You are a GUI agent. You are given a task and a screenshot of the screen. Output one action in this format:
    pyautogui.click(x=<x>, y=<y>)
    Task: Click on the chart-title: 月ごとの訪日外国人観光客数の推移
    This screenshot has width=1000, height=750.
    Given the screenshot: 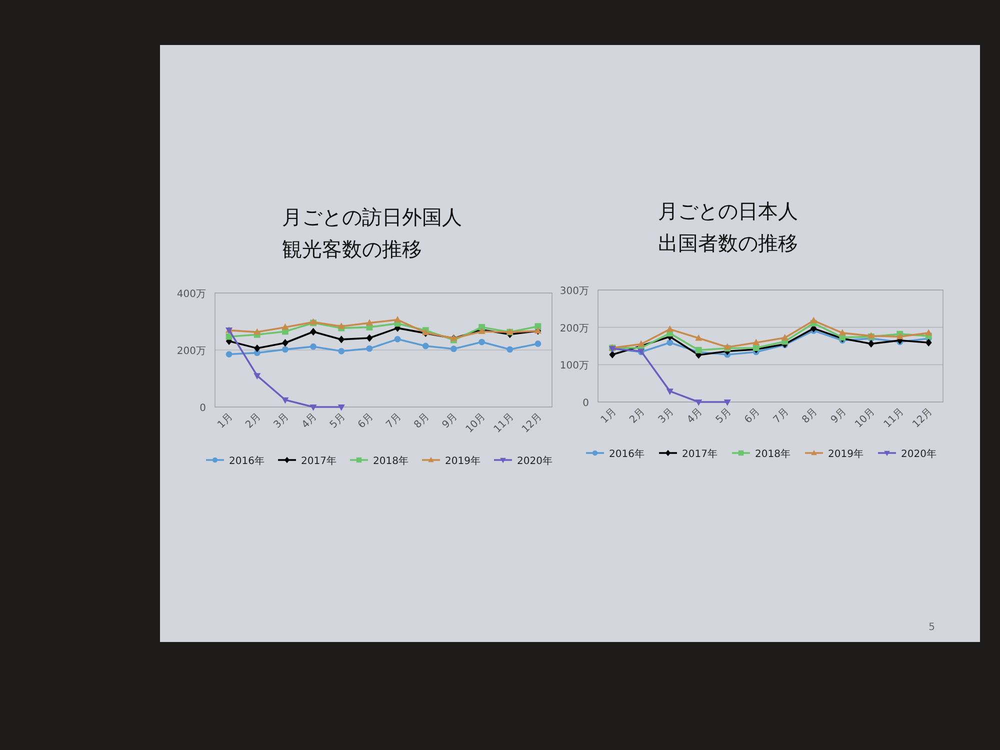 What is the action you would take?
    pyautogui.click(x=372, y=233)
    